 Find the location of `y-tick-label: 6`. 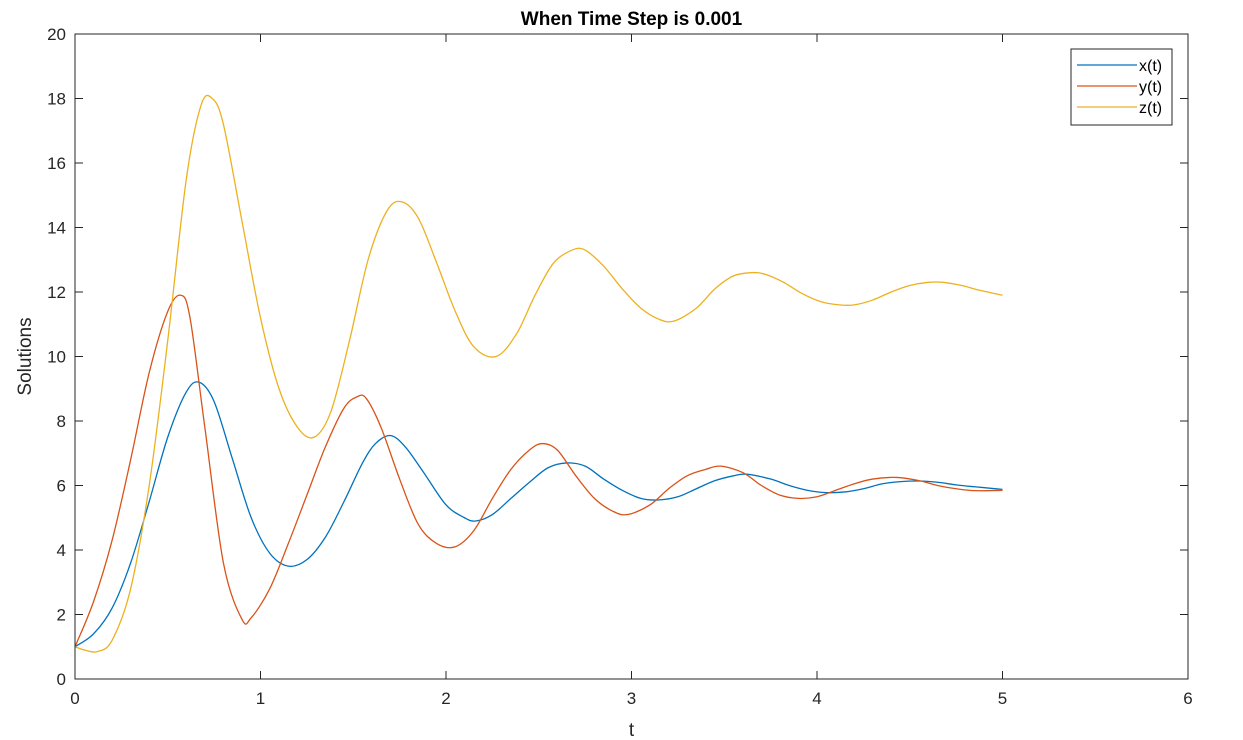

y-tick-label: 6 is located at coordinates (61, 486).